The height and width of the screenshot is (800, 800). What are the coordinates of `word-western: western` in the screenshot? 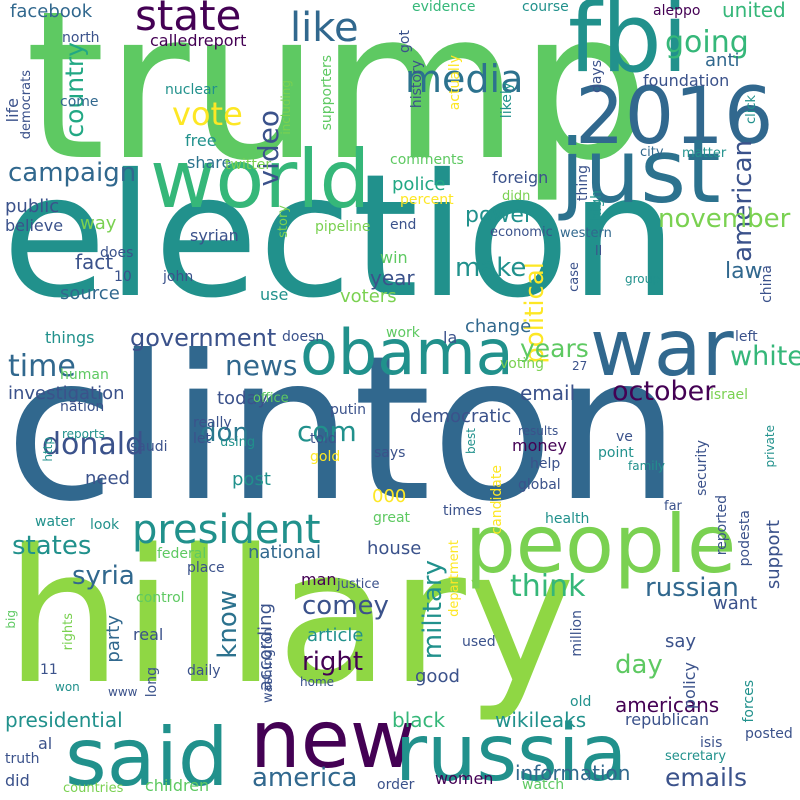 It's located at (586, 233).